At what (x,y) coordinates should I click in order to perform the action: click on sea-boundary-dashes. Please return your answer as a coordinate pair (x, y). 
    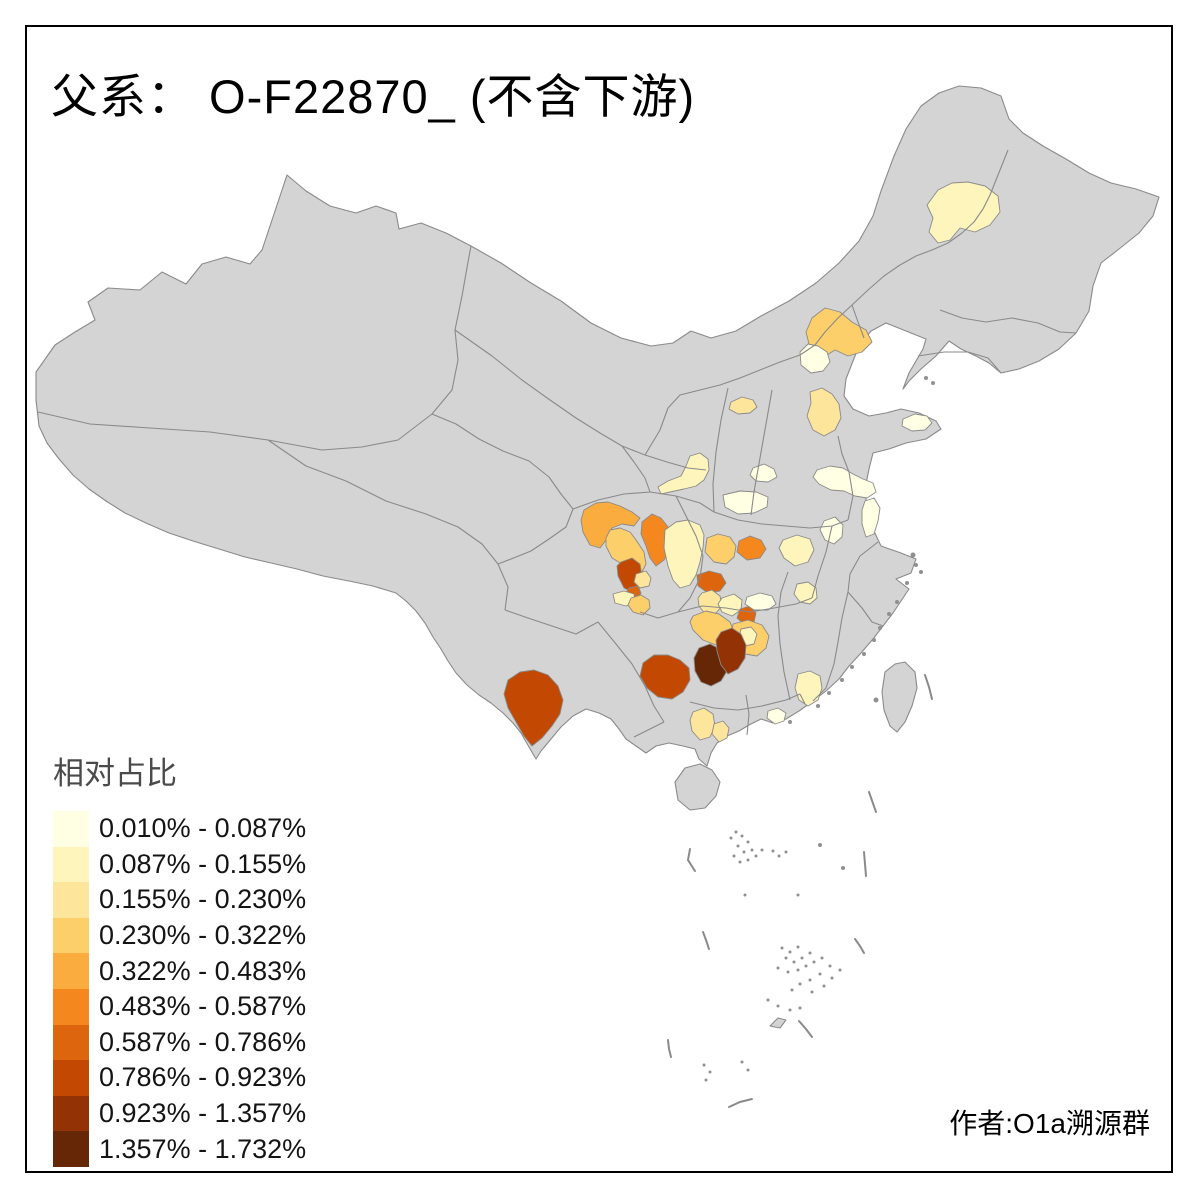
    Looking at the image, I should click on (800, 891).